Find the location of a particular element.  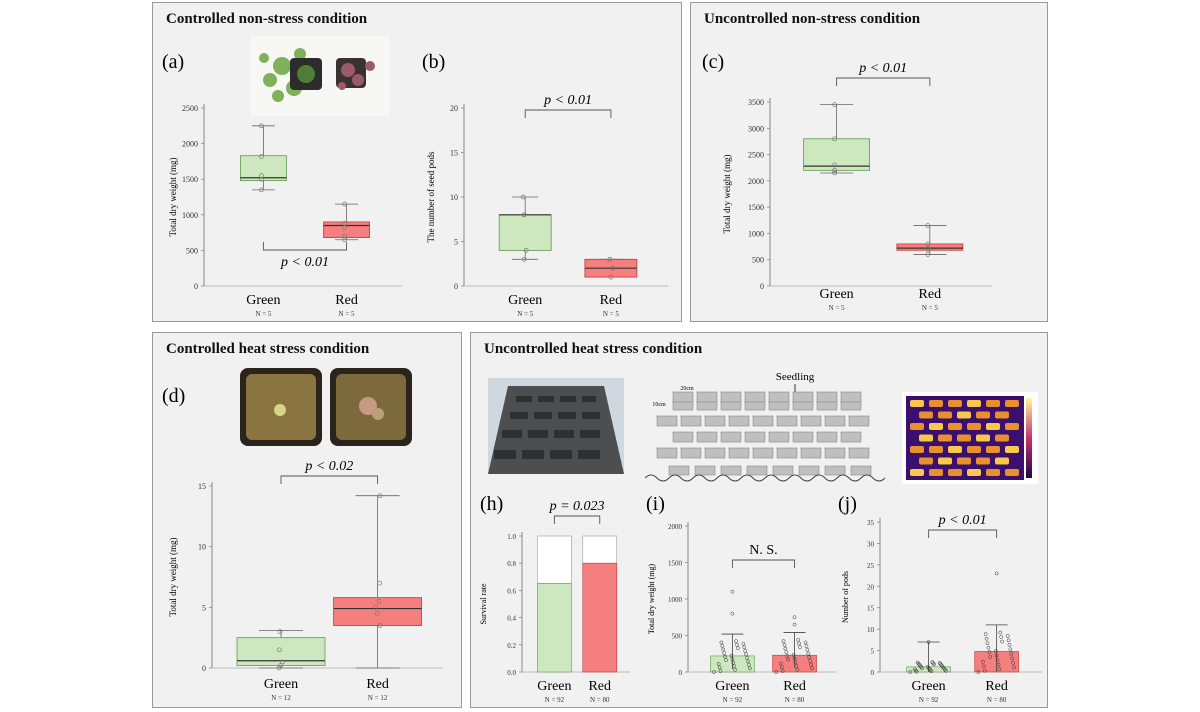

section-title-uncontrolled-heat-stress: Uncontrolled heat stress condition is located at coordinates (593, 349).